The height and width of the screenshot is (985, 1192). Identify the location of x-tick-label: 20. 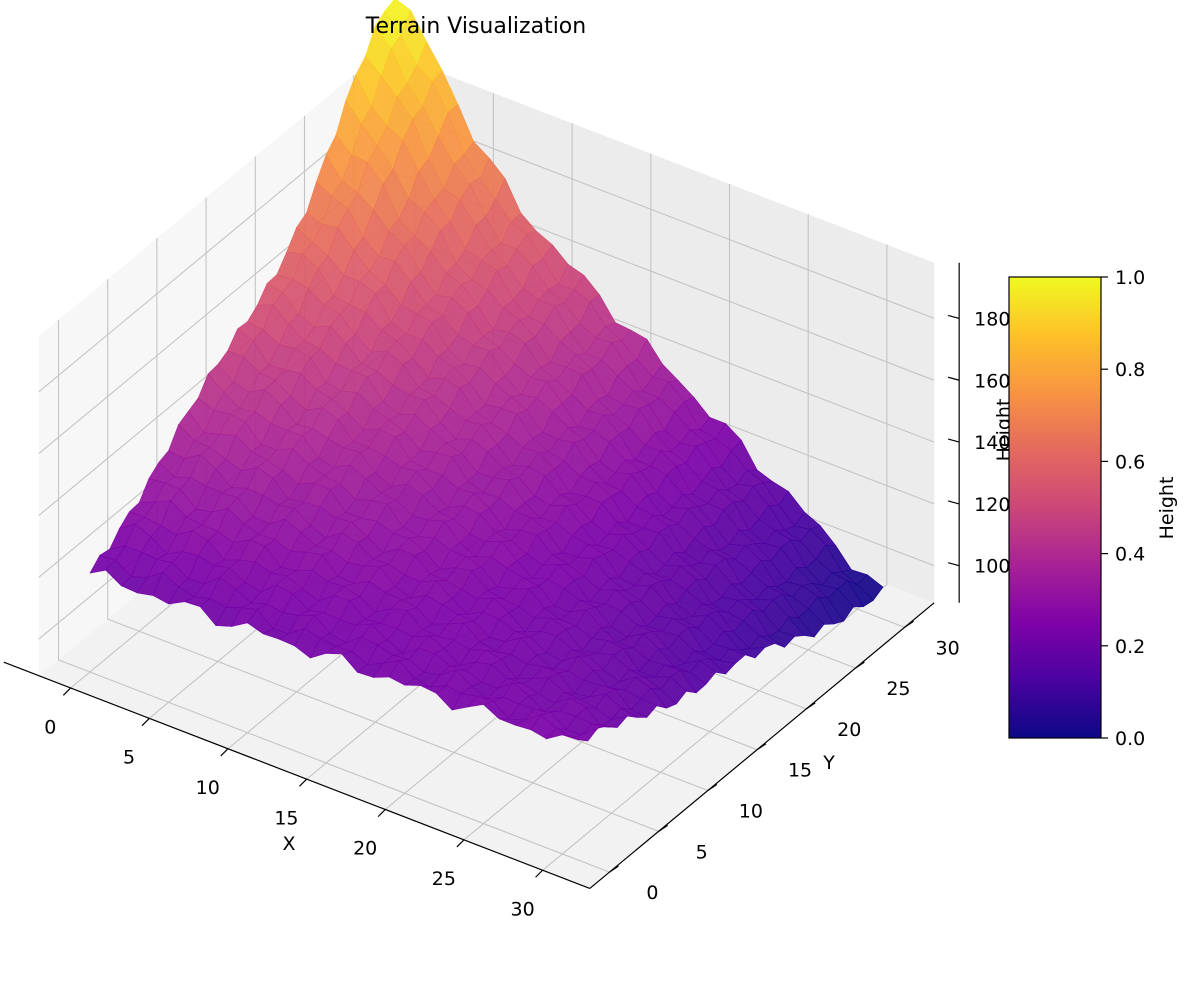
(365, 849).